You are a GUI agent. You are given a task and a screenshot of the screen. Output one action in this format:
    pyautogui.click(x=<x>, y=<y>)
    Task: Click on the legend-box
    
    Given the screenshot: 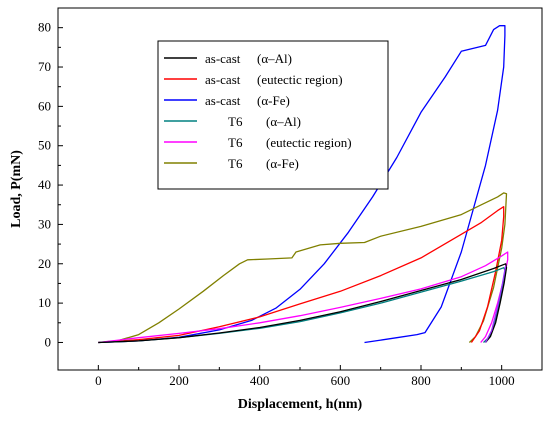 What is the action you would take?
    pyautogui.click(x=273, y=115)
    